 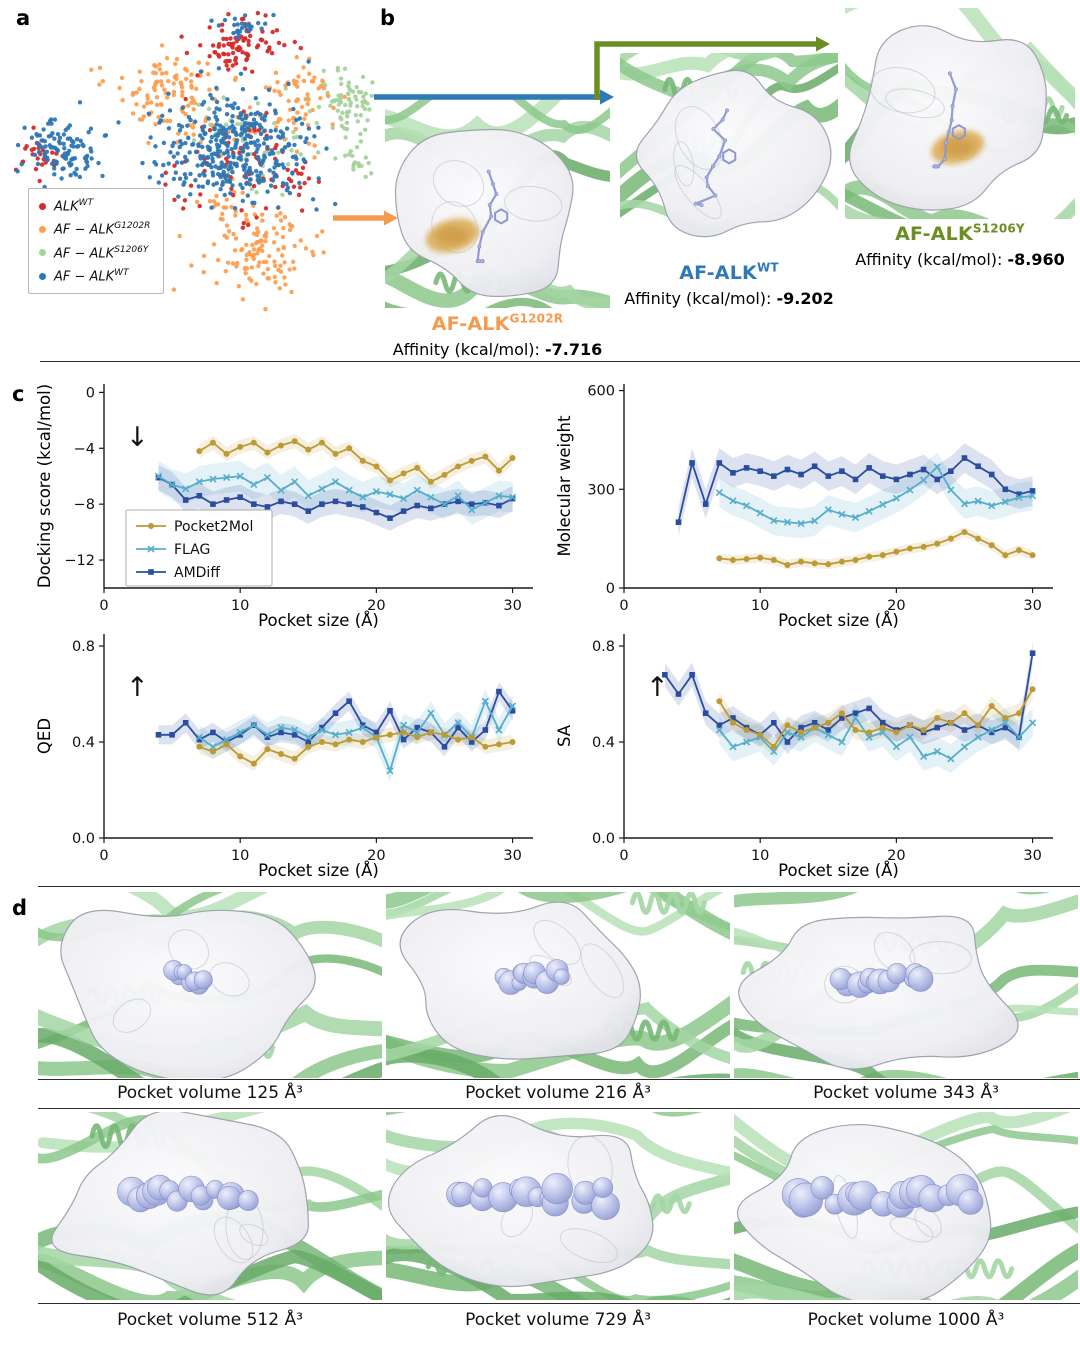 I want to click on legend-swatch-orange, so click(x=42, y=229).